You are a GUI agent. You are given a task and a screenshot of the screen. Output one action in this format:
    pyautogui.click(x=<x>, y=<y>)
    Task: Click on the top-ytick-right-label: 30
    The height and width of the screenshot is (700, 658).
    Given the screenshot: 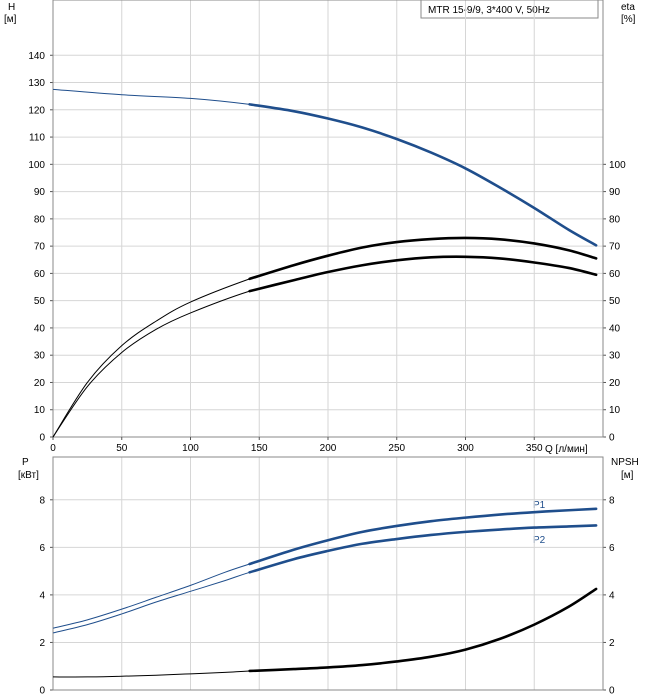 What is the action you would take?
    pyautogui.click(x=615, y=356)
    